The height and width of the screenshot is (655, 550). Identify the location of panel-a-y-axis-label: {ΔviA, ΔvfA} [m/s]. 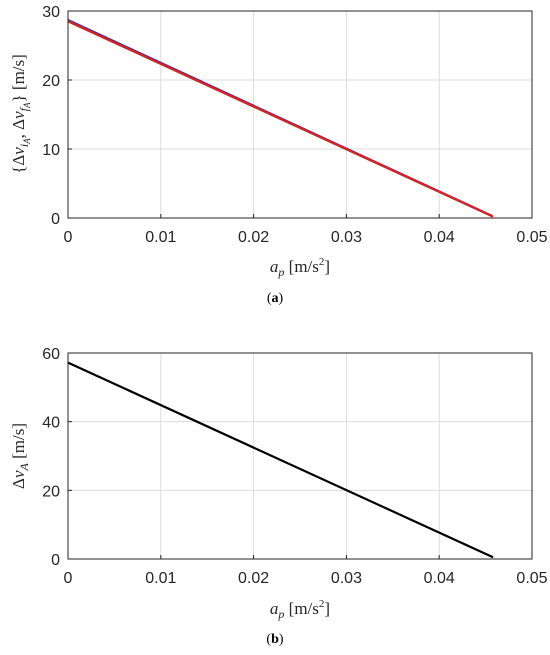
(20, 114).